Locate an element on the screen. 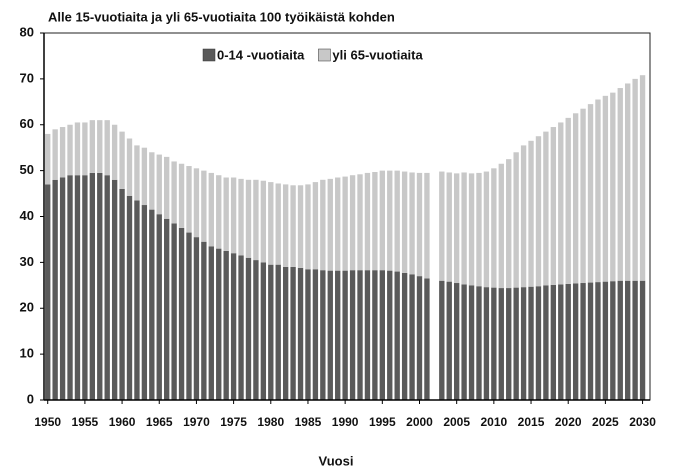  x-tick-label: 2010 is located at coordinates (494, 422).